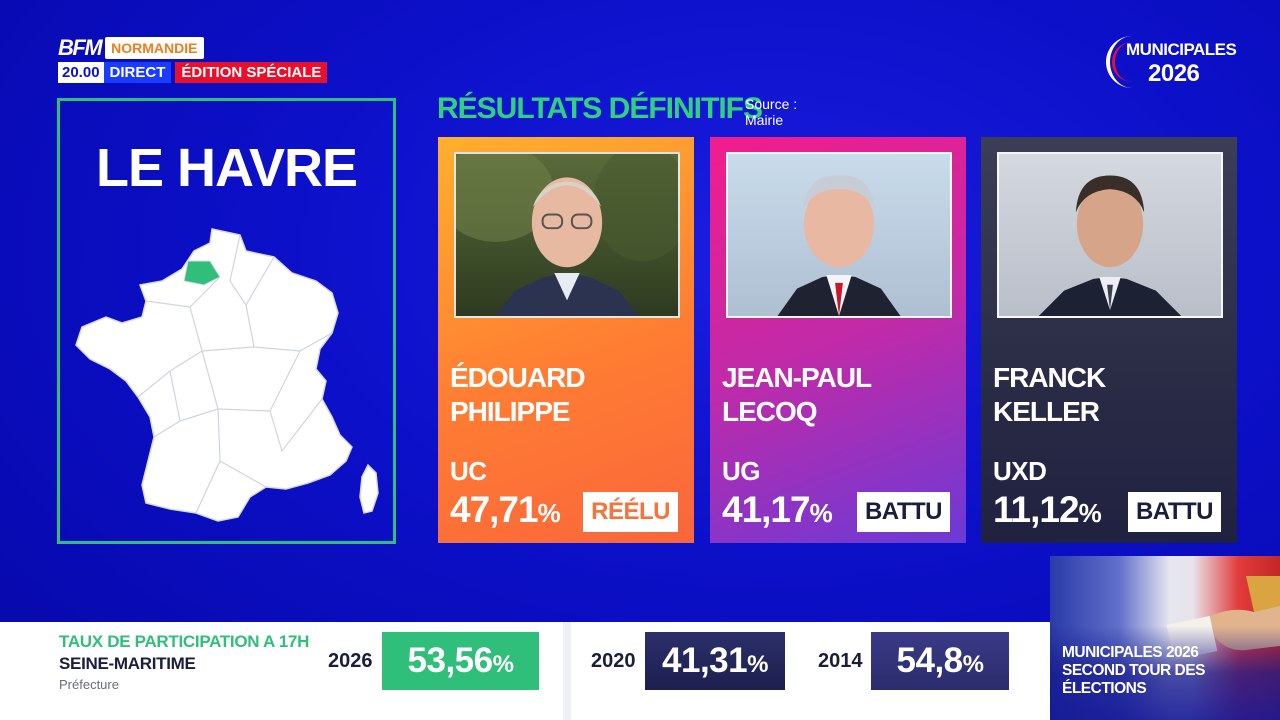 The image size is (1280, 720). Describe the element at coordinates (494, 509) in the screenshot. I see `candidate-score-value: 47,71` at that location.